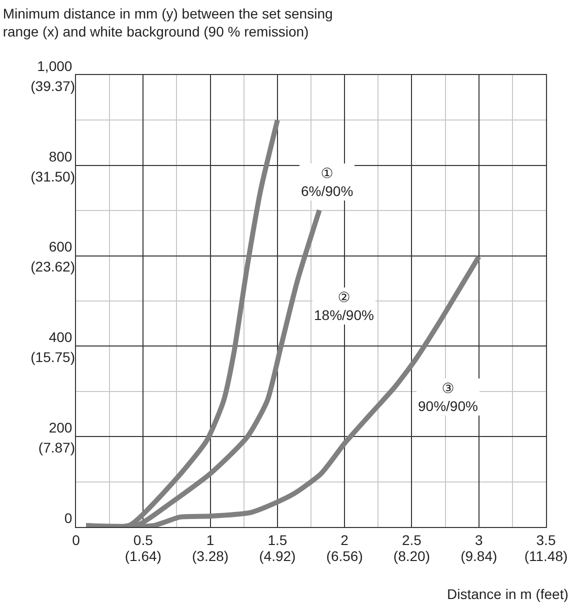  What do you see at coordinates (52, 176) in the screenshot?
I see `y2-tick-label: (31.50)` at bounding box center [52, 176].